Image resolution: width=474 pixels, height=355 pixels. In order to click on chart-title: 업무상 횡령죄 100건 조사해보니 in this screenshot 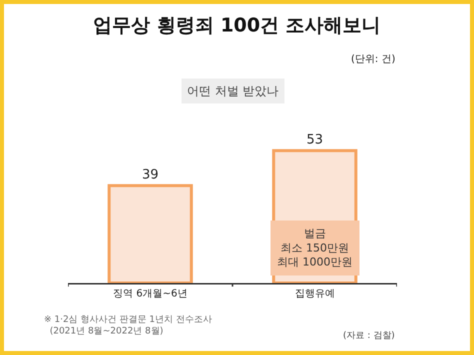, I will do `click(237, 25)`.